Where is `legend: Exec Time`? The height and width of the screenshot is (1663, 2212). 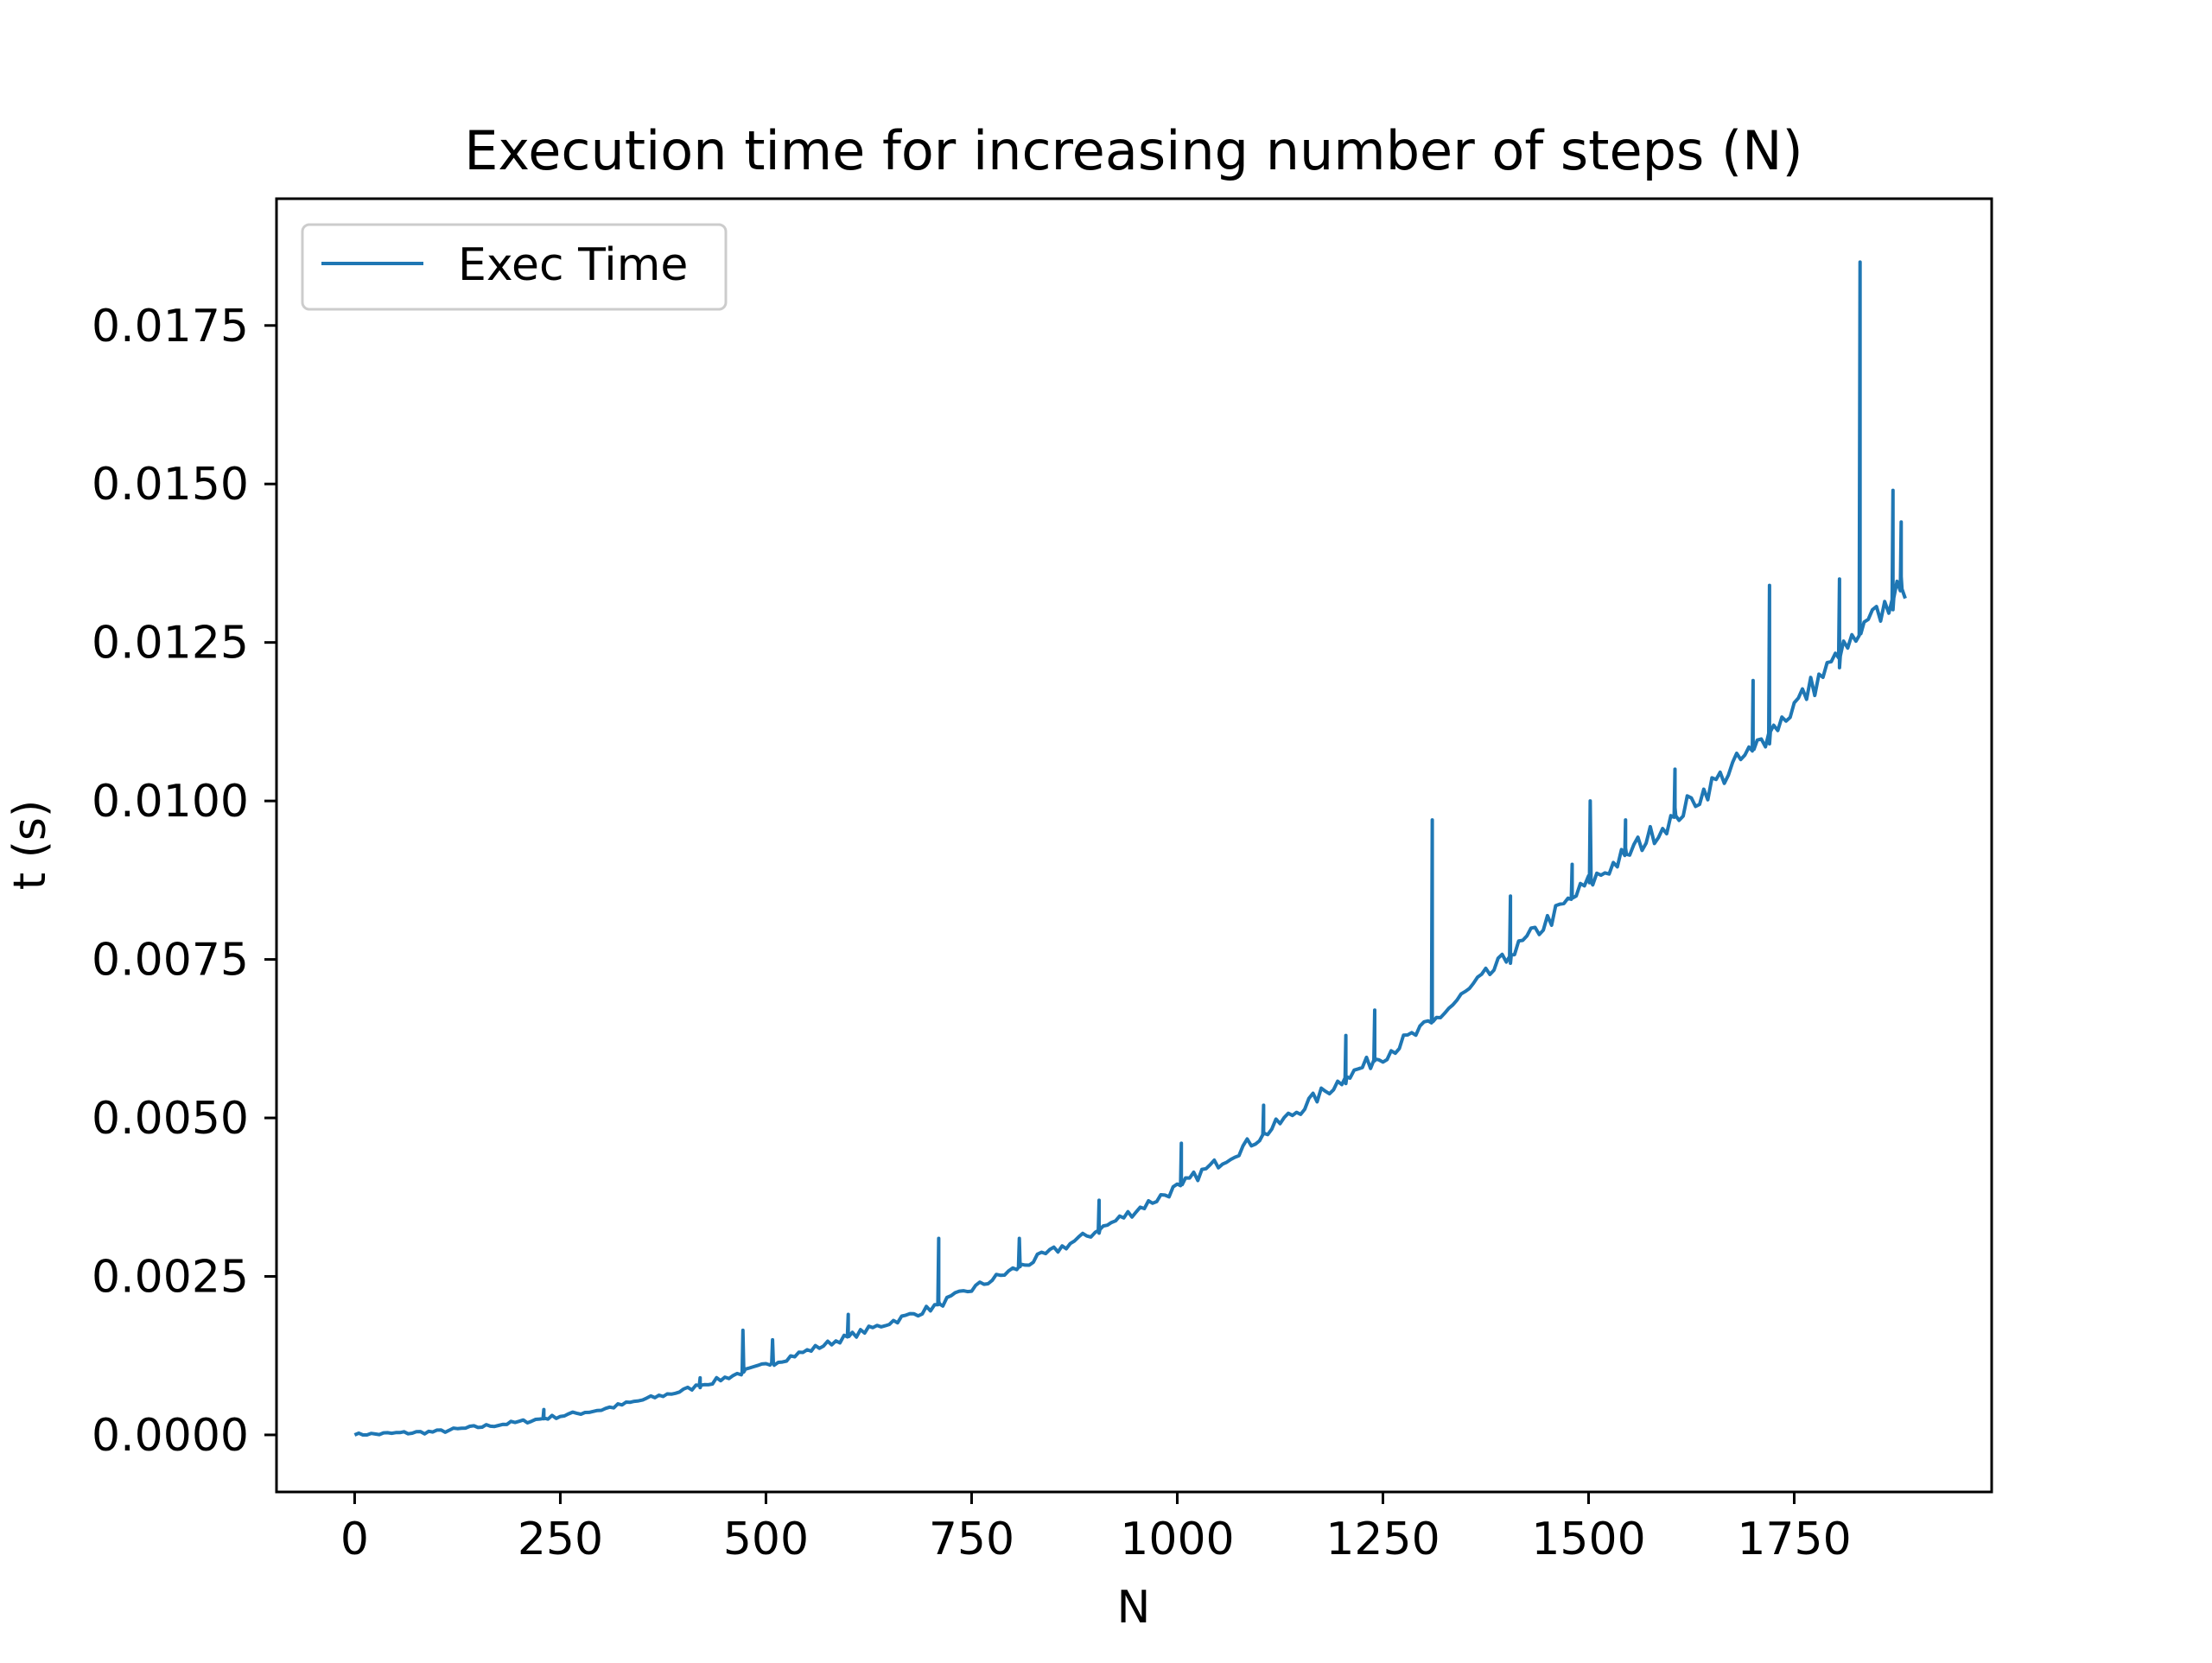
legend: Exec Time is located at coordinates (514, 267).